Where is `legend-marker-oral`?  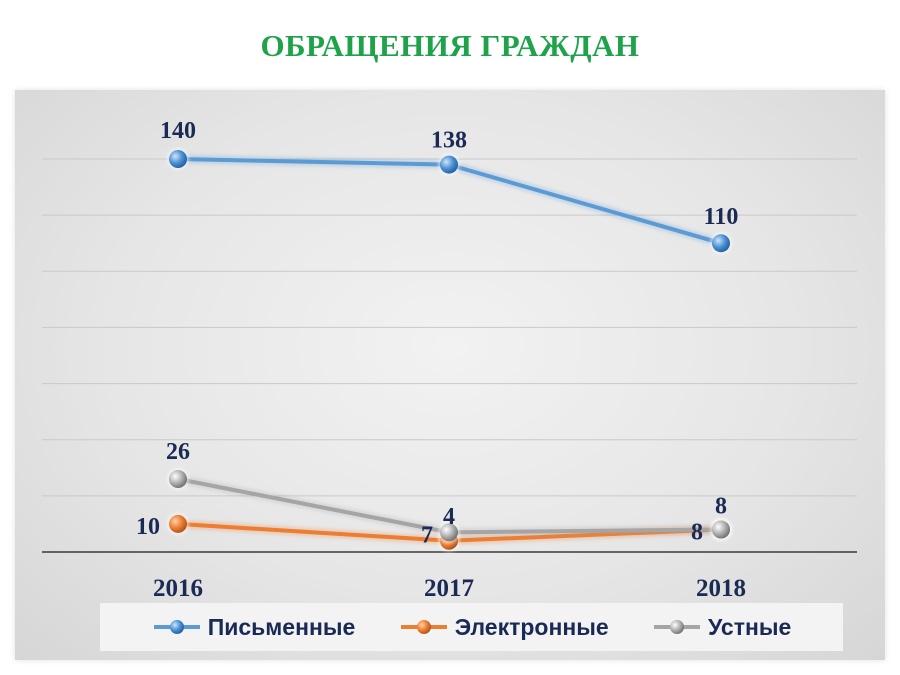 legend-marker-oral is located at coordinates (677, 627).